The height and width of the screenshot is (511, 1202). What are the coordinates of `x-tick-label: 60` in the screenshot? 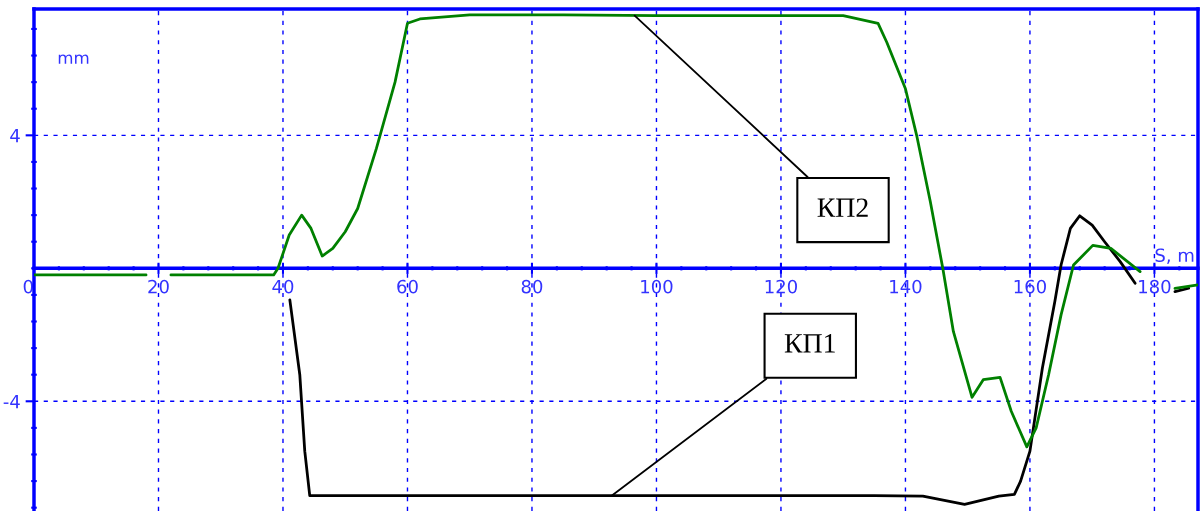 It's located at (407, 286).